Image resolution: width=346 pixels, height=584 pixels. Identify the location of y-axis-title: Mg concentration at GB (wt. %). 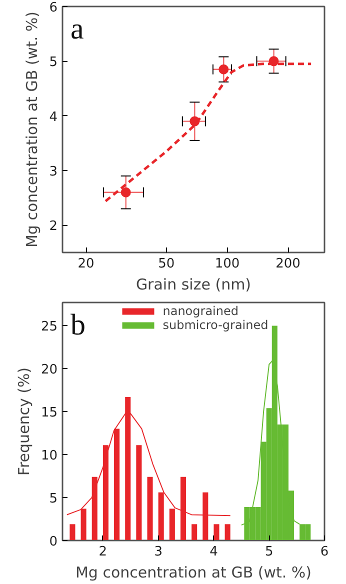
(32, 129).